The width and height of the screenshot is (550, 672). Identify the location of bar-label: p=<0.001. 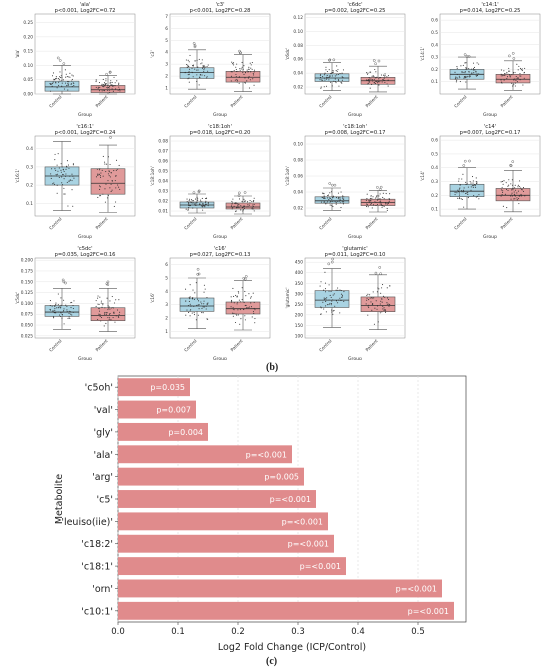
(266, 454).